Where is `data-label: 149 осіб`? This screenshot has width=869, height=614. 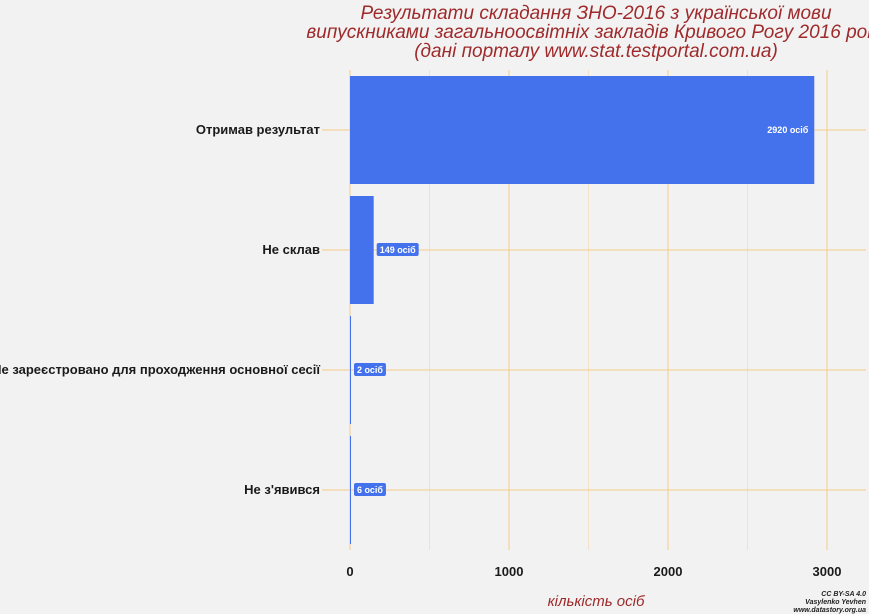 data-label: 149 осіб is located at coordinates (397, 249).